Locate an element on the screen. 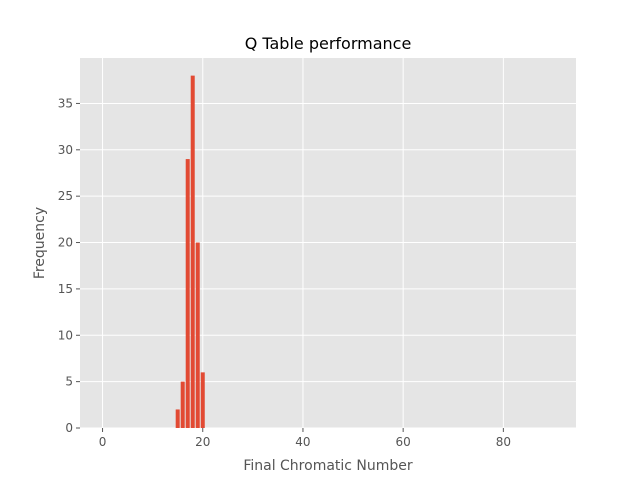  bars is located at coordinates (190, 251).